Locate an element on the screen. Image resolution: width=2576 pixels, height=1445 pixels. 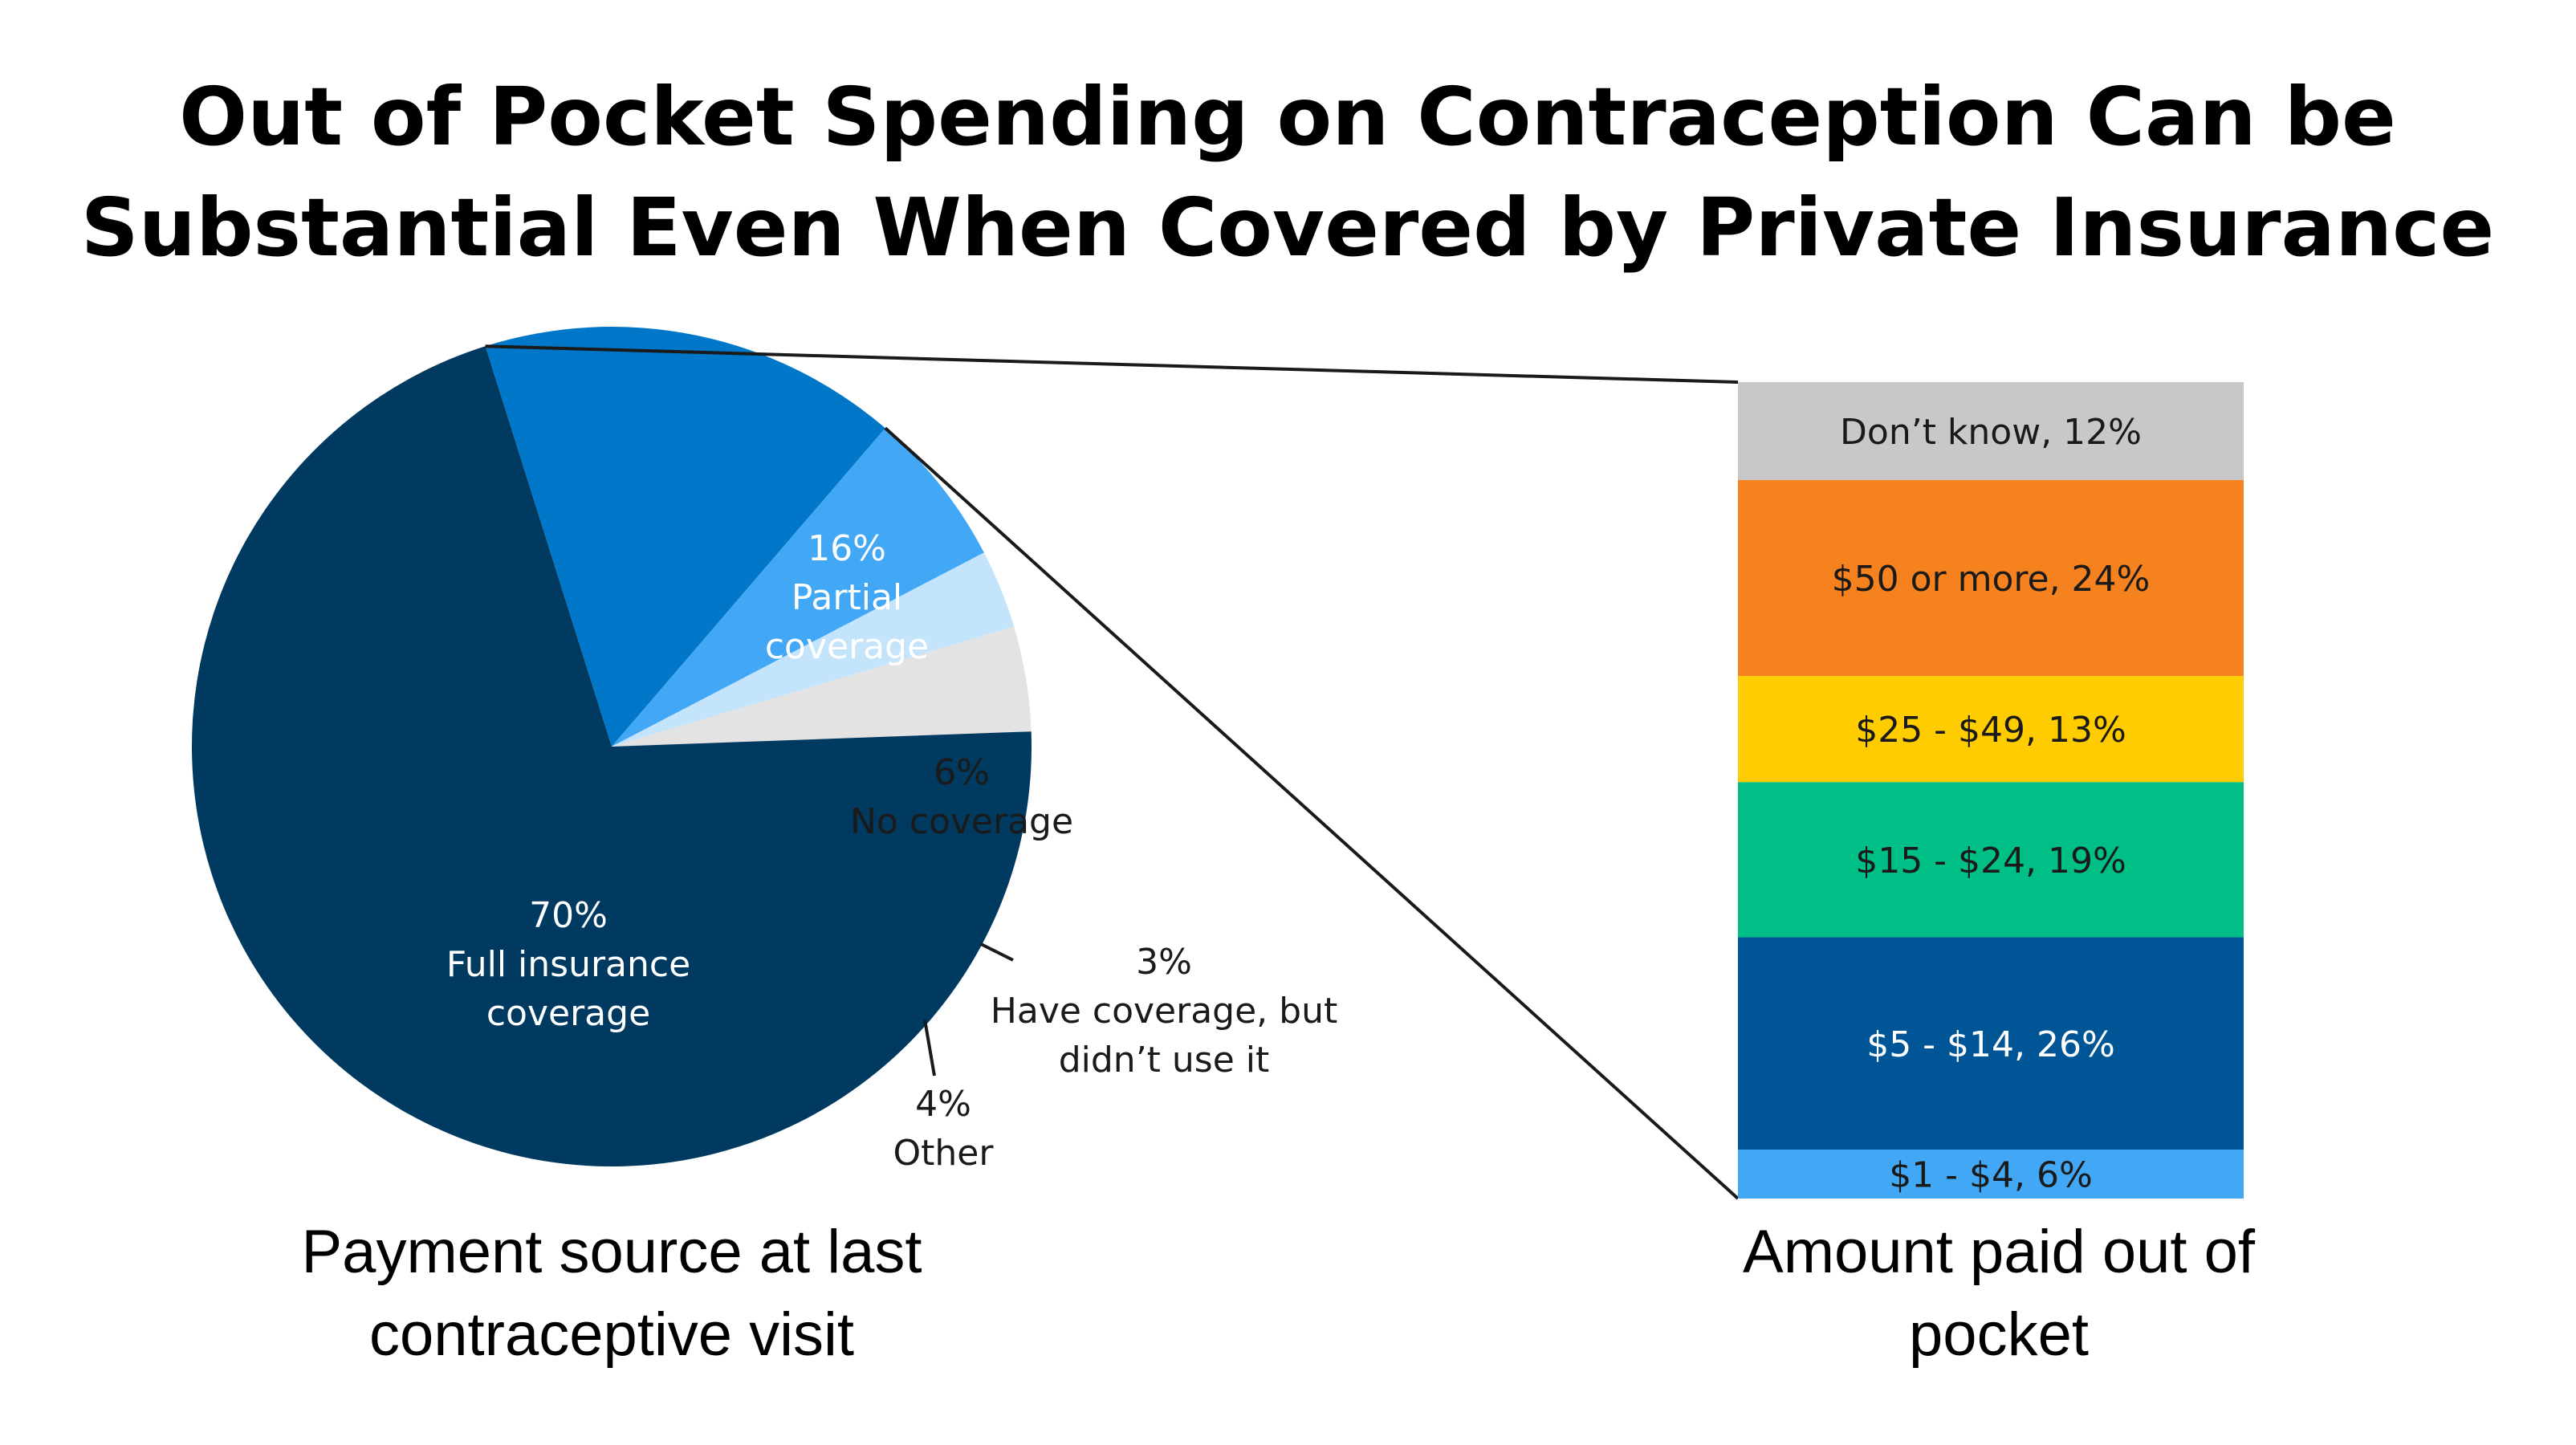
bar-segment-label-25-49-13: $25 - $49, 13% is located at coordinates (1990, 730).